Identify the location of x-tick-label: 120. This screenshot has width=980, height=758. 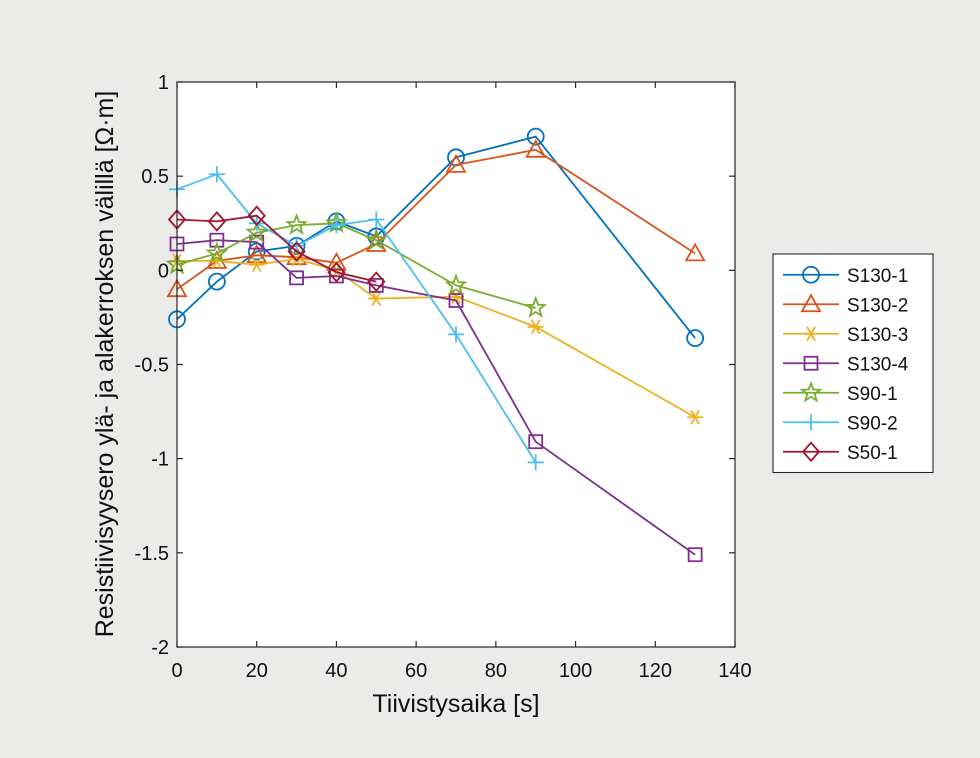
(655, 671).